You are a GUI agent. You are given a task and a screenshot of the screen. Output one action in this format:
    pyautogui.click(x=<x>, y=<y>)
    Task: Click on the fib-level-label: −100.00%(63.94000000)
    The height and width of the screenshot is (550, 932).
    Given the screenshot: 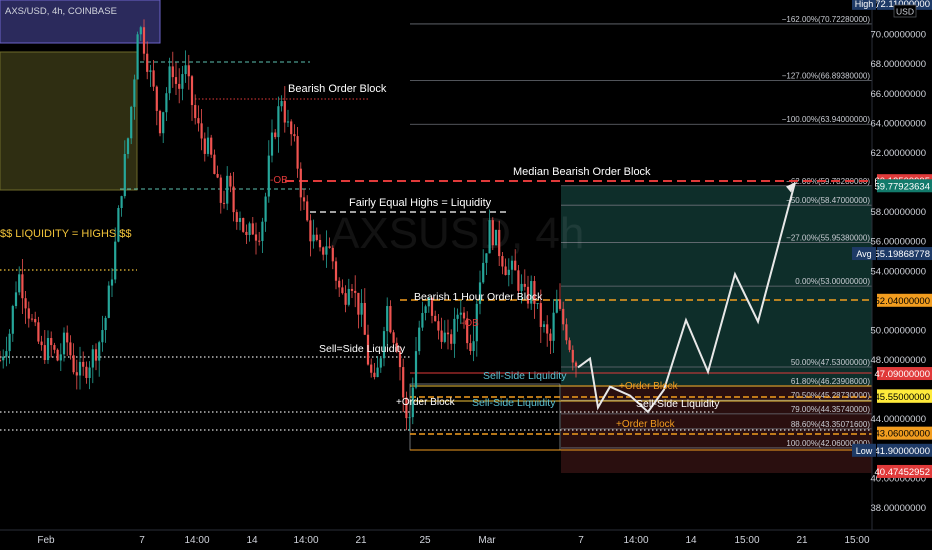 What is the action you would take?
    pyautogui.click(x=826, y=119)
    